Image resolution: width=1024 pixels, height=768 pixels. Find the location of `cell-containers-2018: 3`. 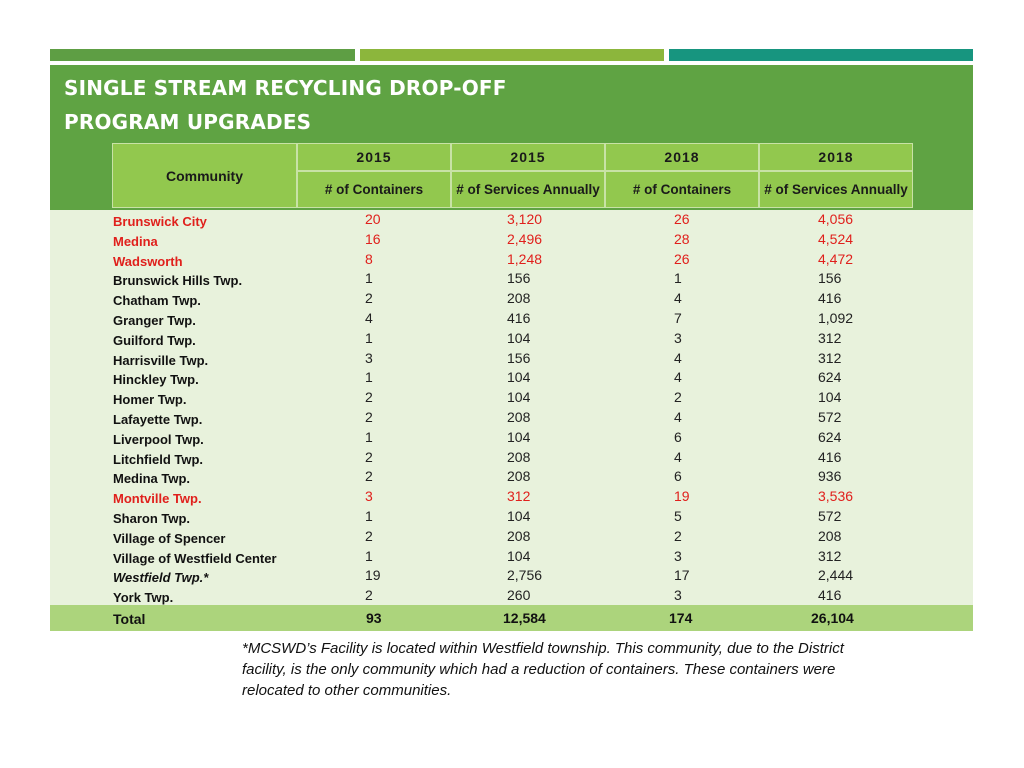

cell-containers-2018: 3 is located at coordinates (678, 337).